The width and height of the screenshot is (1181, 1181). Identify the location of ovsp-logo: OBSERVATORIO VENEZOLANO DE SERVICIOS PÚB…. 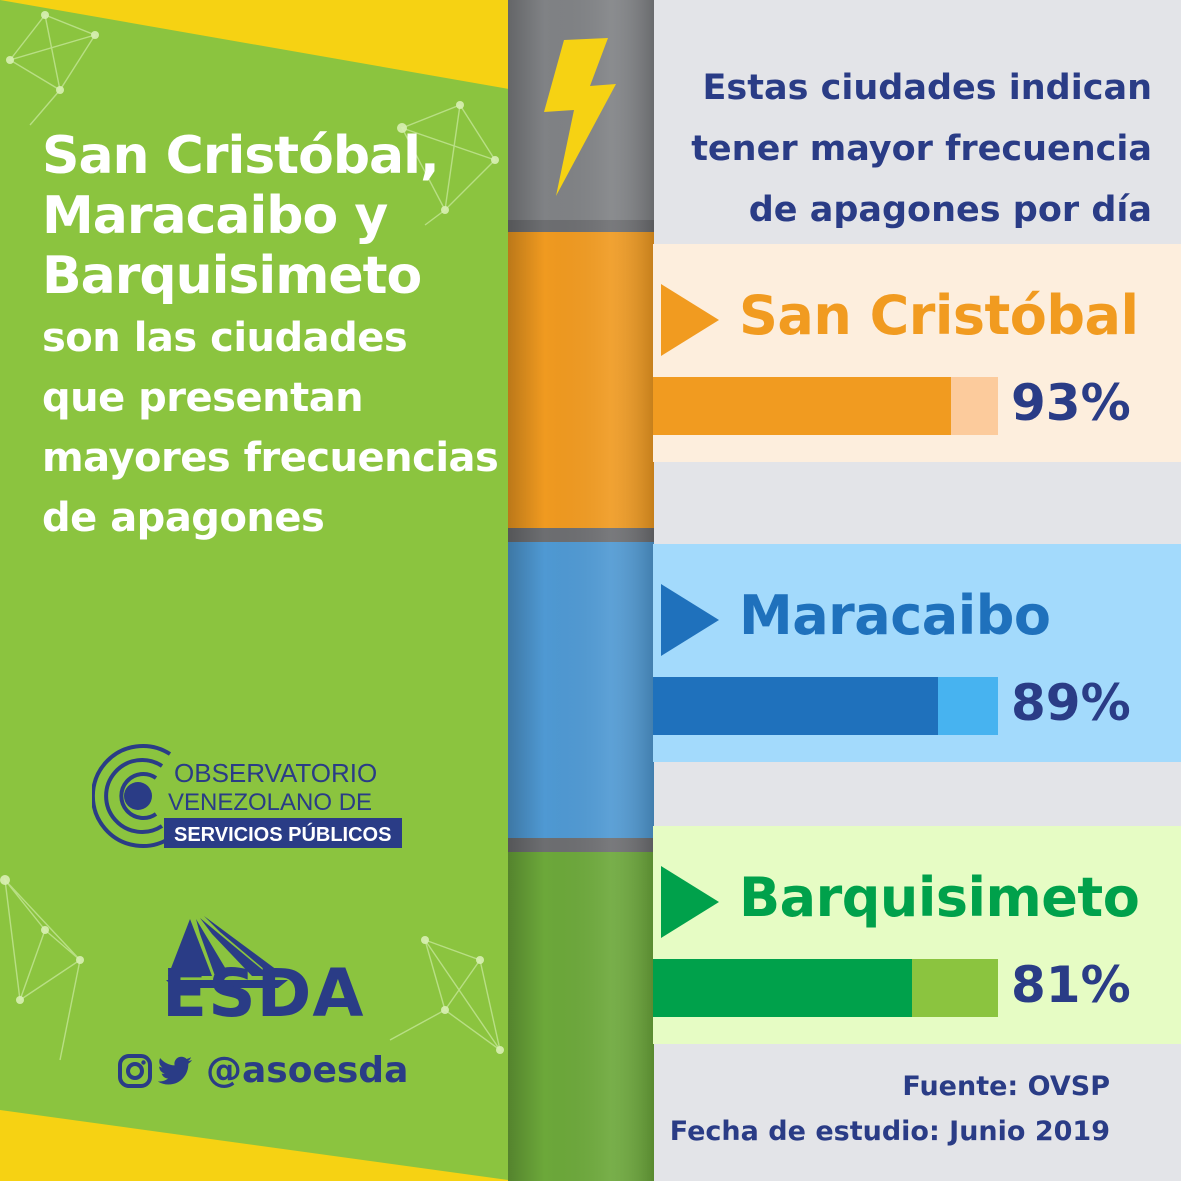
(247, 796).